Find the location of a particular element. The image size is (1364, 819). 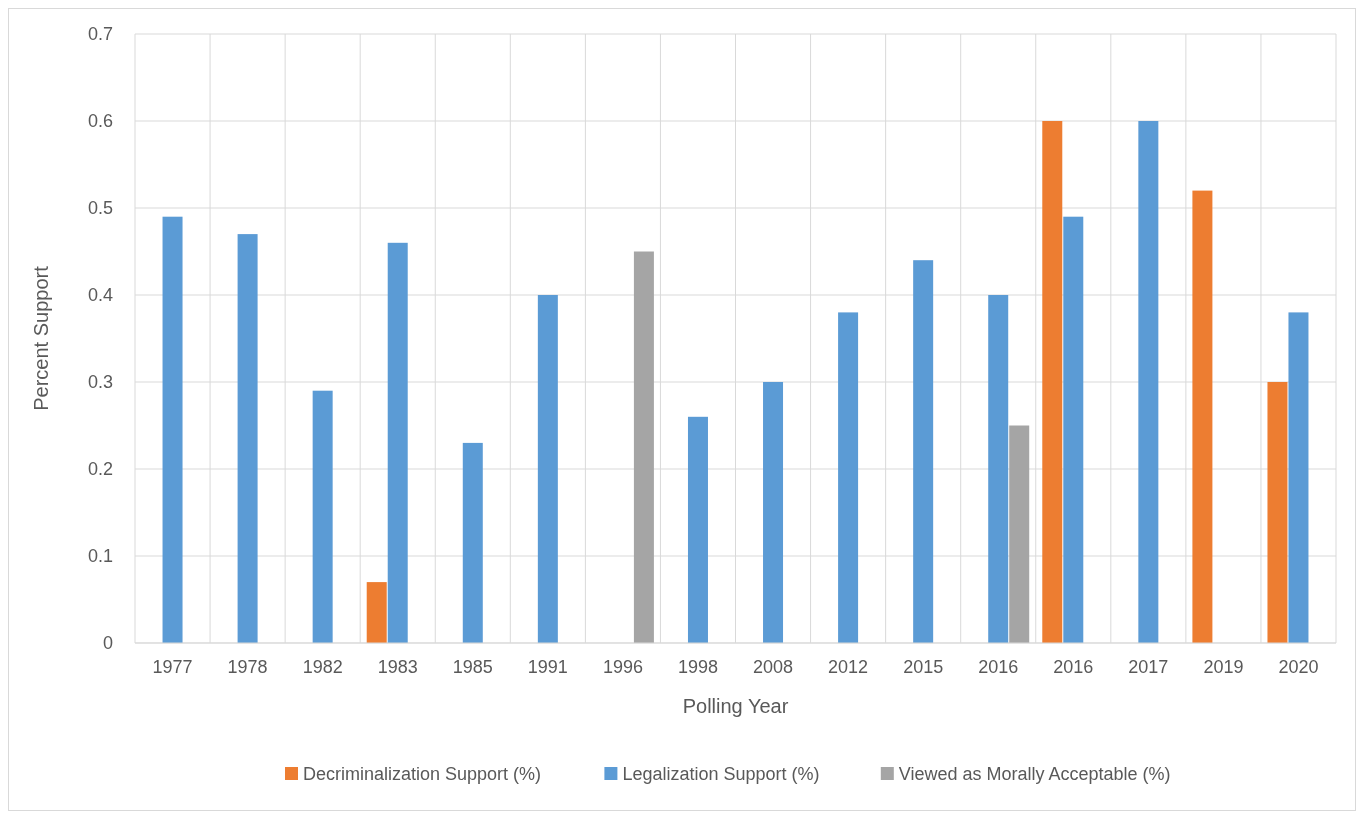

y-tick-label: 0.5 is located at coordinates (100, 208).